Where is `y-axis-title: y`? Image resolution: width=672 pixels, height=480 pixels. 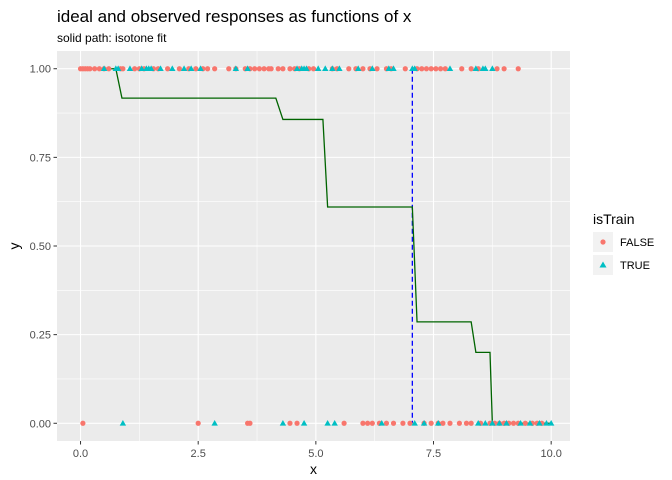
y-axis-title: y is located at coordinates (14, 246).